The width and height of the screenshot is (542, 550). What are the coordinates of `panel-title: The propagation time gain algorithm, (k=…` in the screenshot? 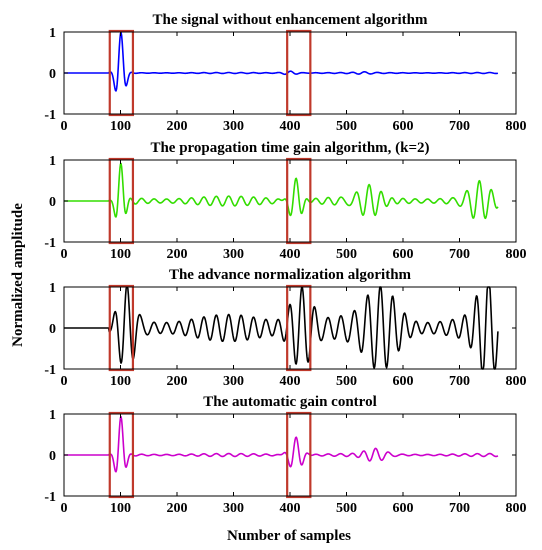 It's located at (289, 148).